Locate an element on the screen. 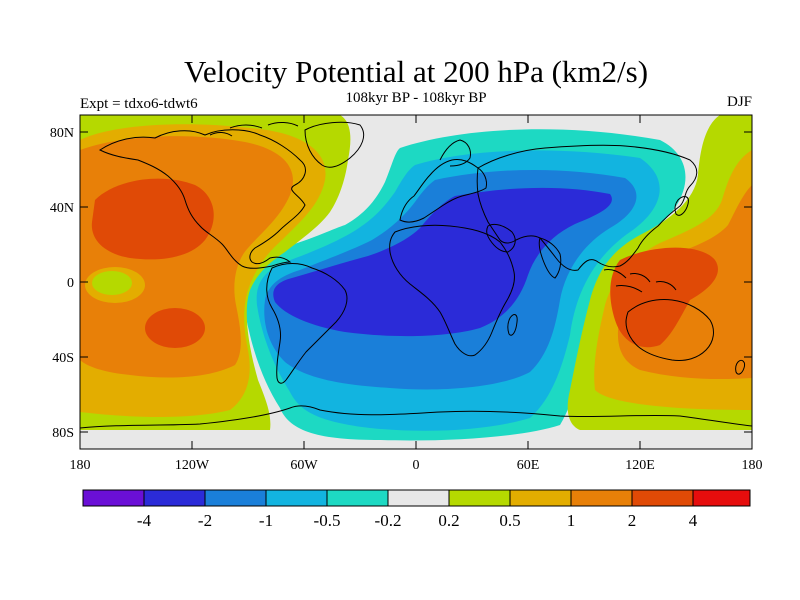 The width and height of the screenshot is (800, 600). coast-north-america is located at coordinates (202, 199).